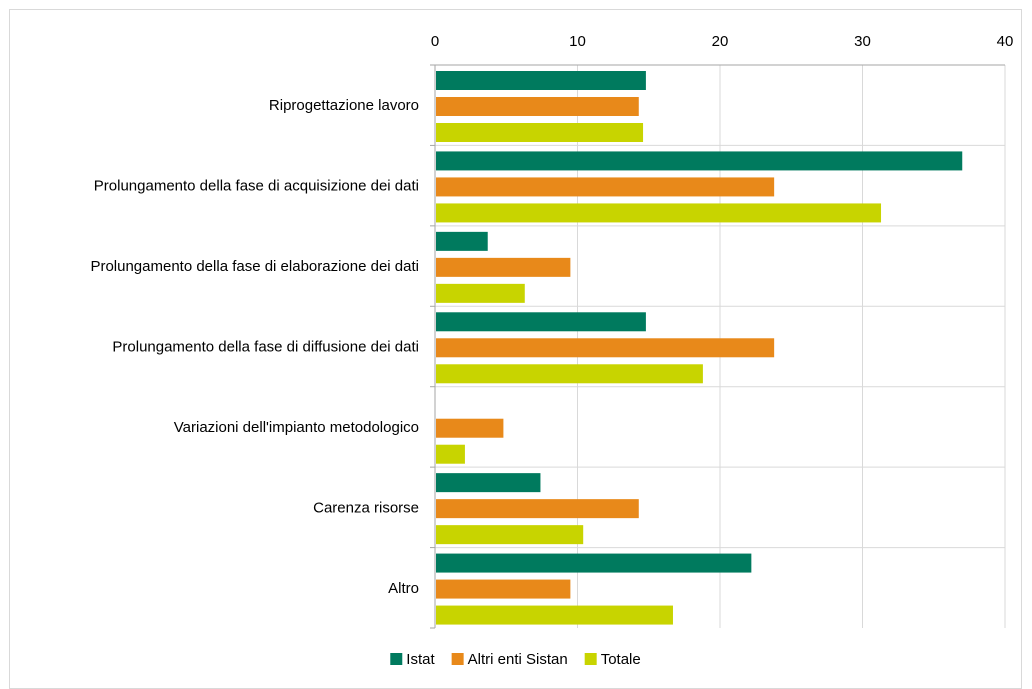 The image size is (1032, 689). What do you see at coordinates (577, 41) in the screenshot?
I see `x-tick-label: 10` at bounding box center [577, 41].